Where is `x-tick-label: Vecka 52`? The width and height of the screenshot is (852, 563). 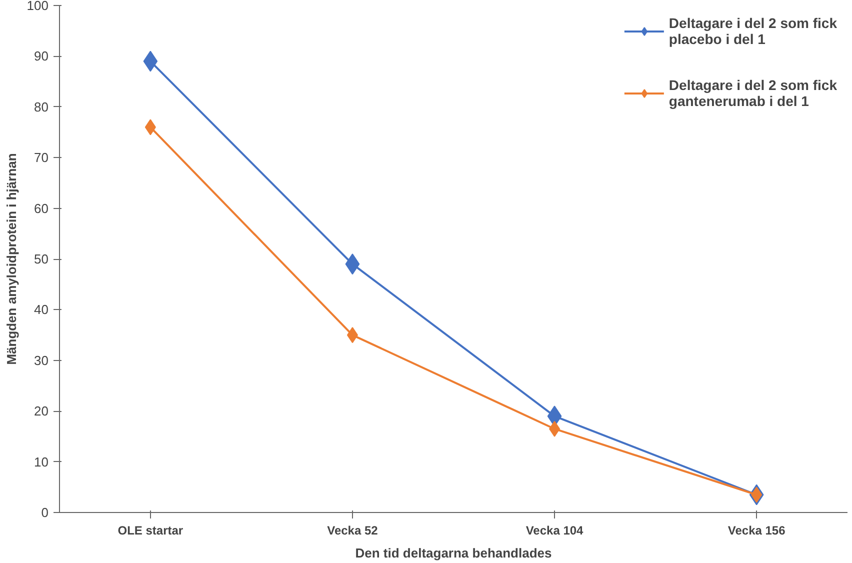 x-tick-label: Vecka 52 is located at coordinates (352, 531).